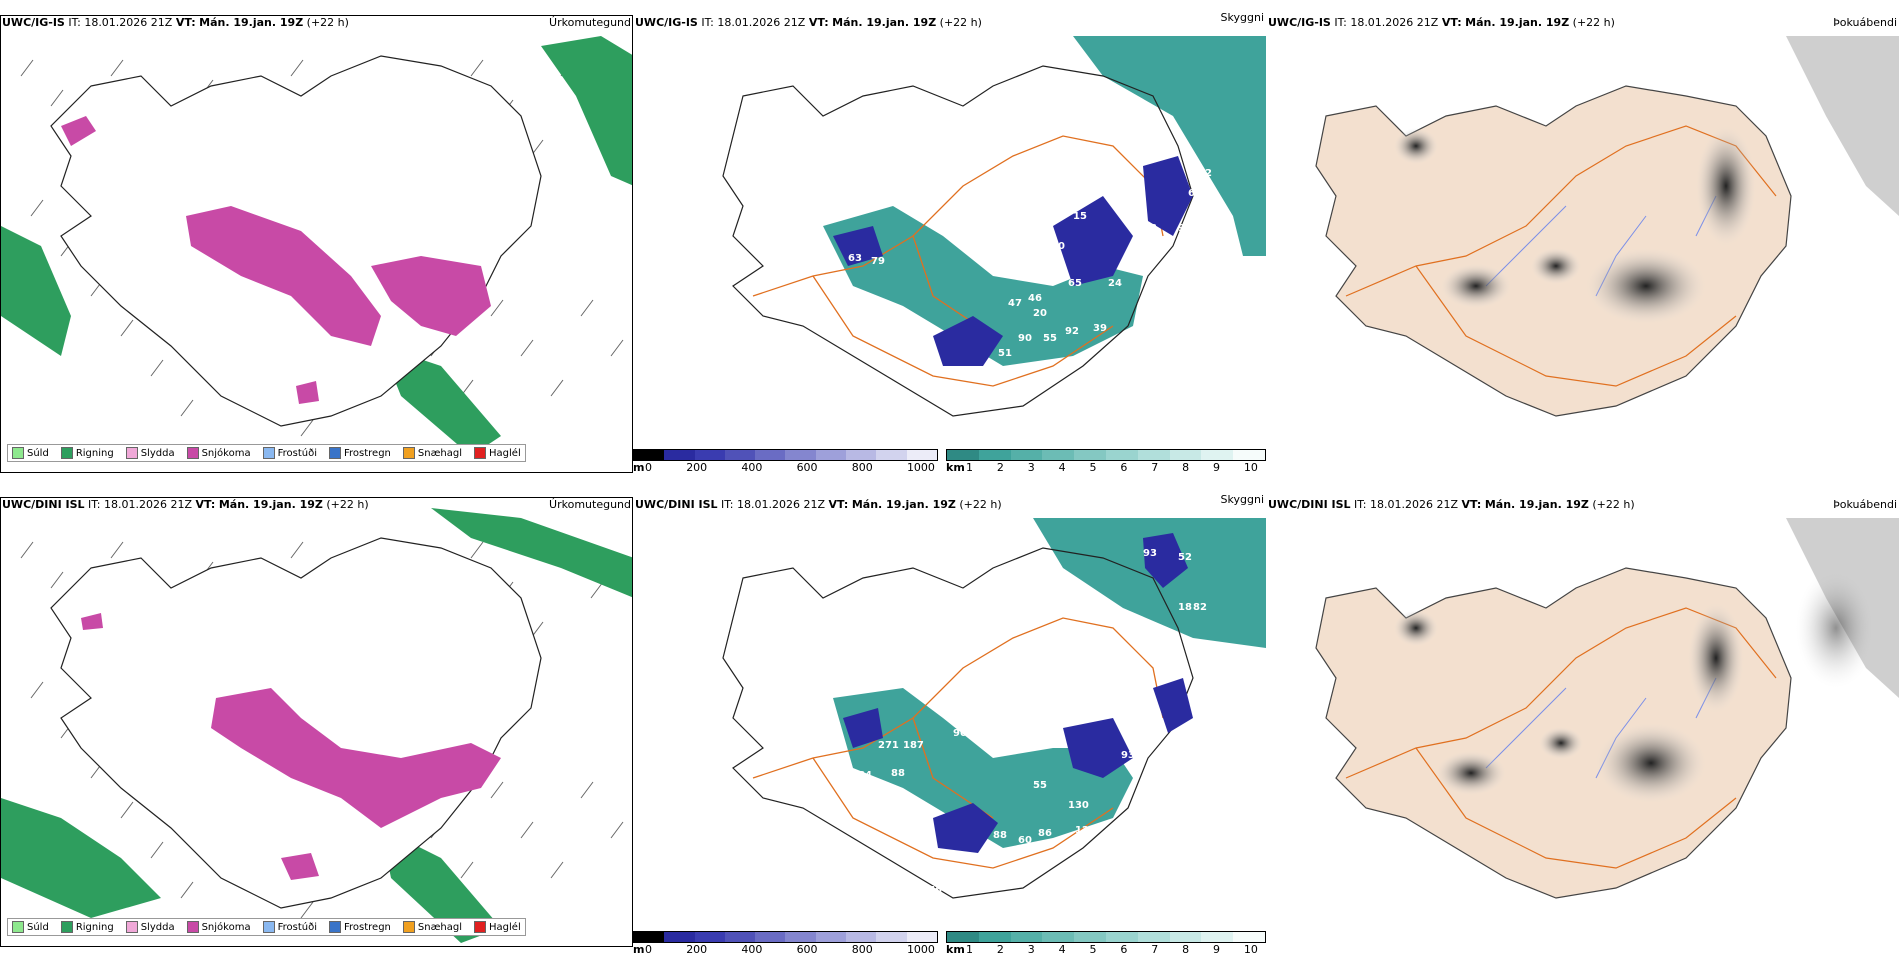 This screenshot has height=960, width=1900. Describe the element at coordinates (1045, 833) in the screenshot. I see `cloud-base-value: 86` at that location.